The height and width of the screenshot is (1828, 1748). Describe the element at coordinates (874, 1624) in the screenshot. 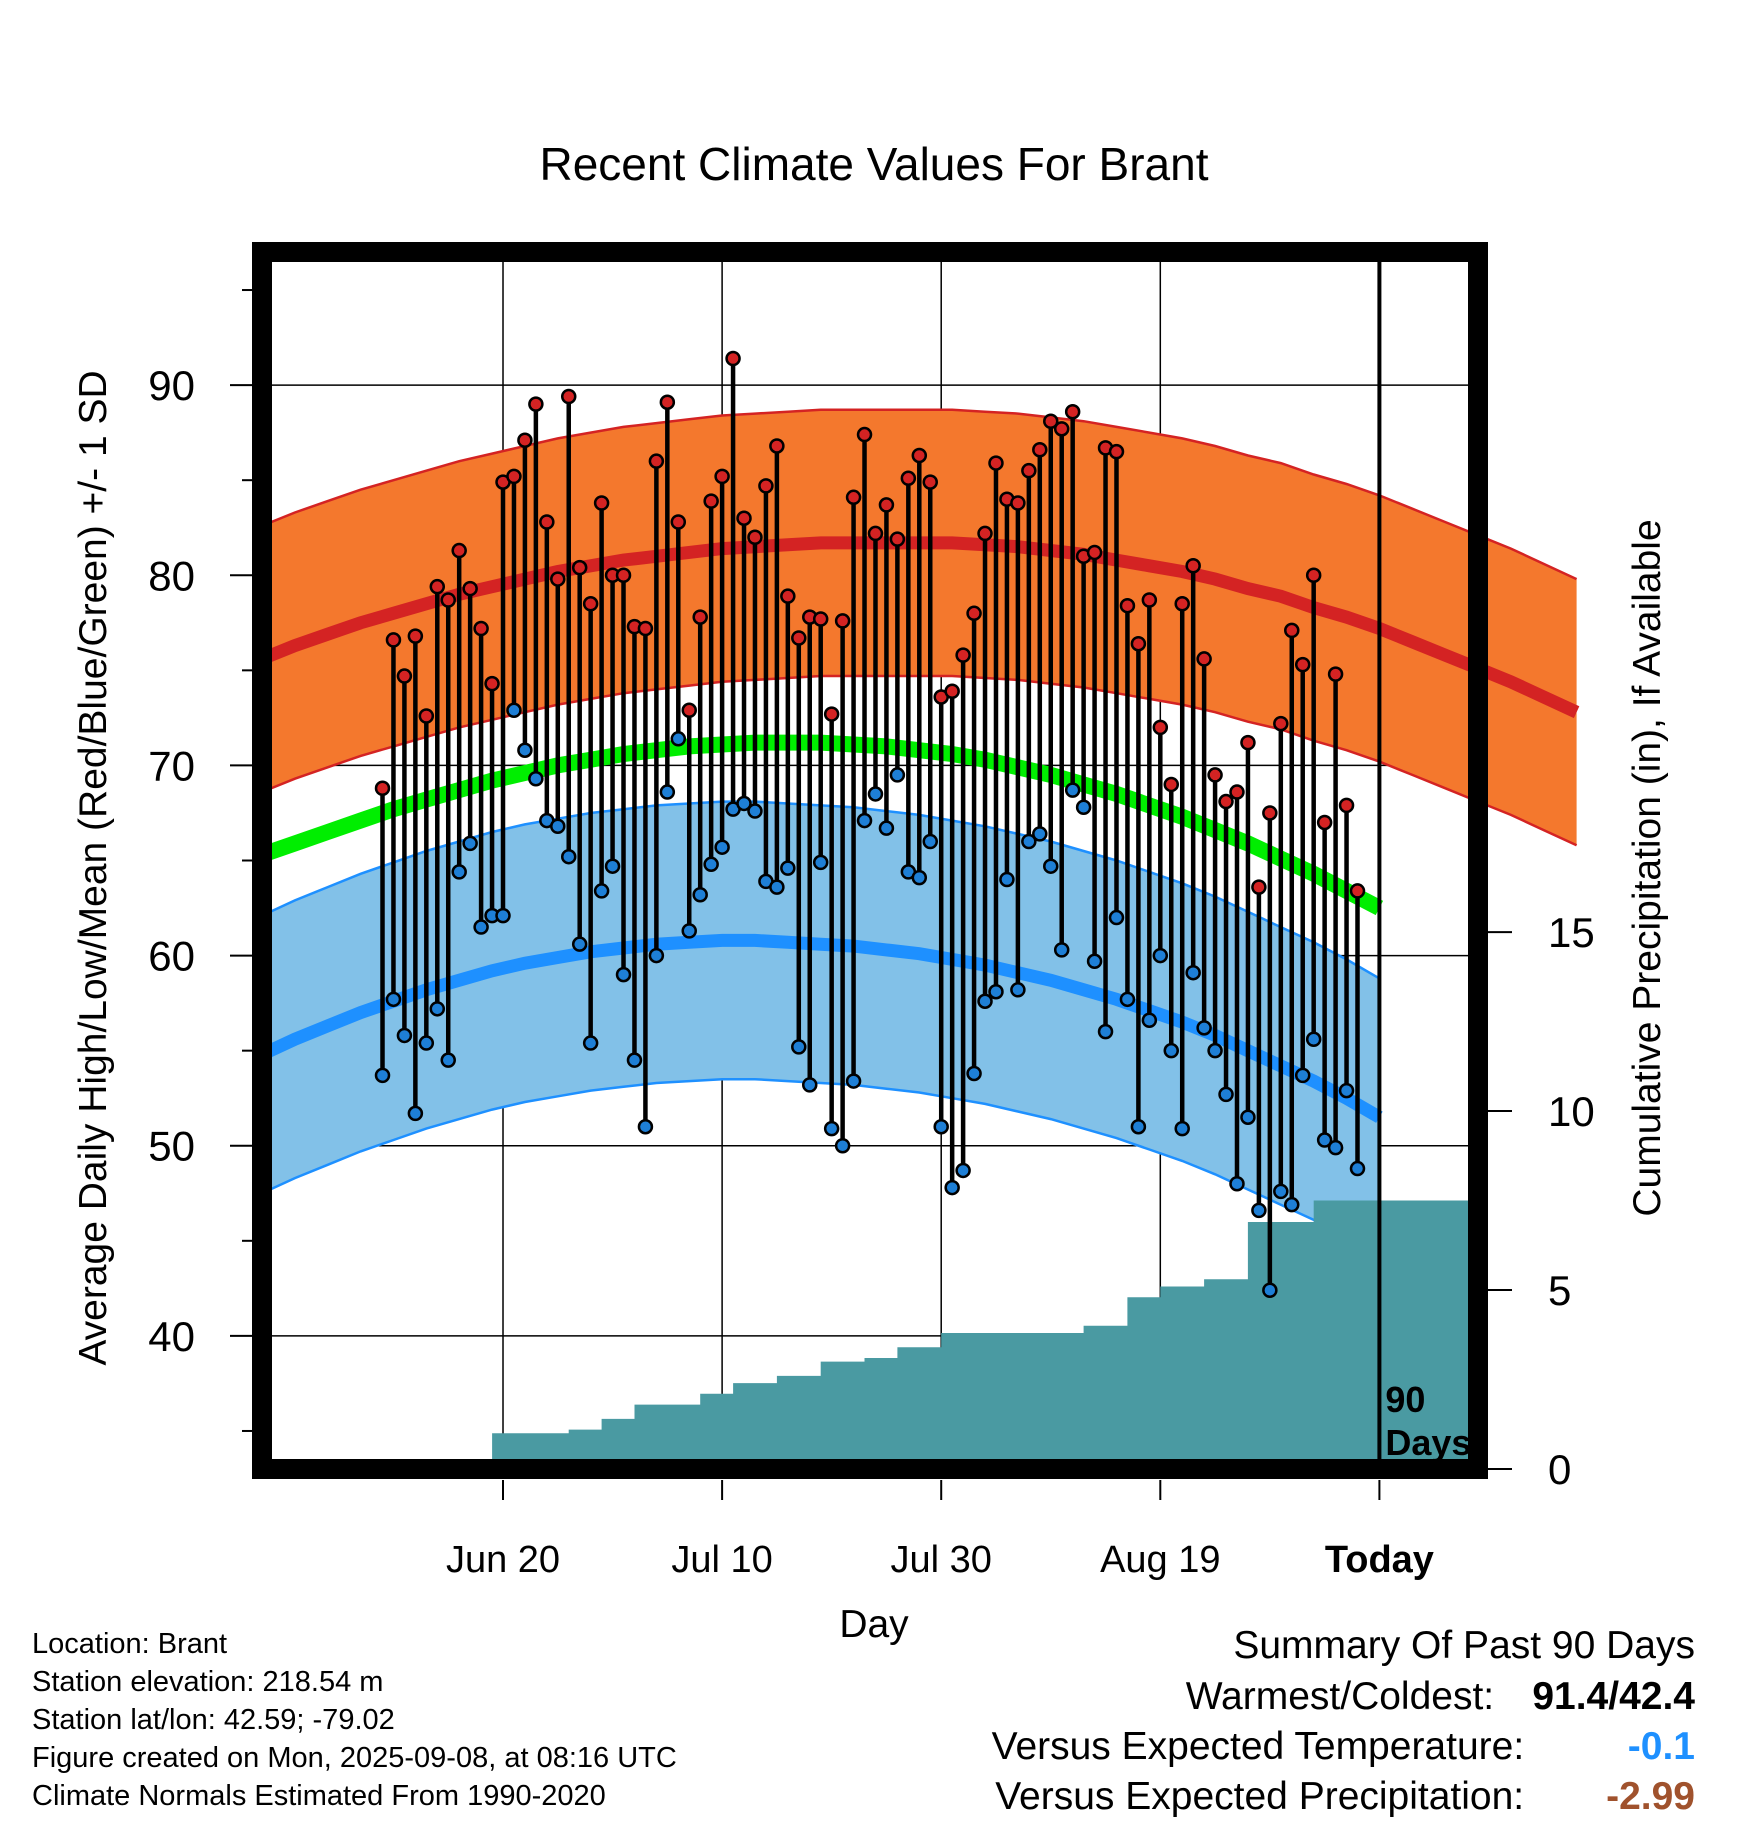

I see `x-axis-label: Day` at that location.